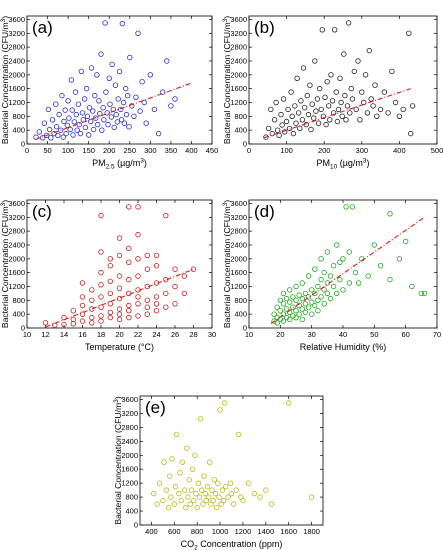 This screenshot has height=550, width=443. What do you see at coordinates (238, 88) in the screenshot?
I see `y-tick-label: 1600` at bounding box center [238, 88].